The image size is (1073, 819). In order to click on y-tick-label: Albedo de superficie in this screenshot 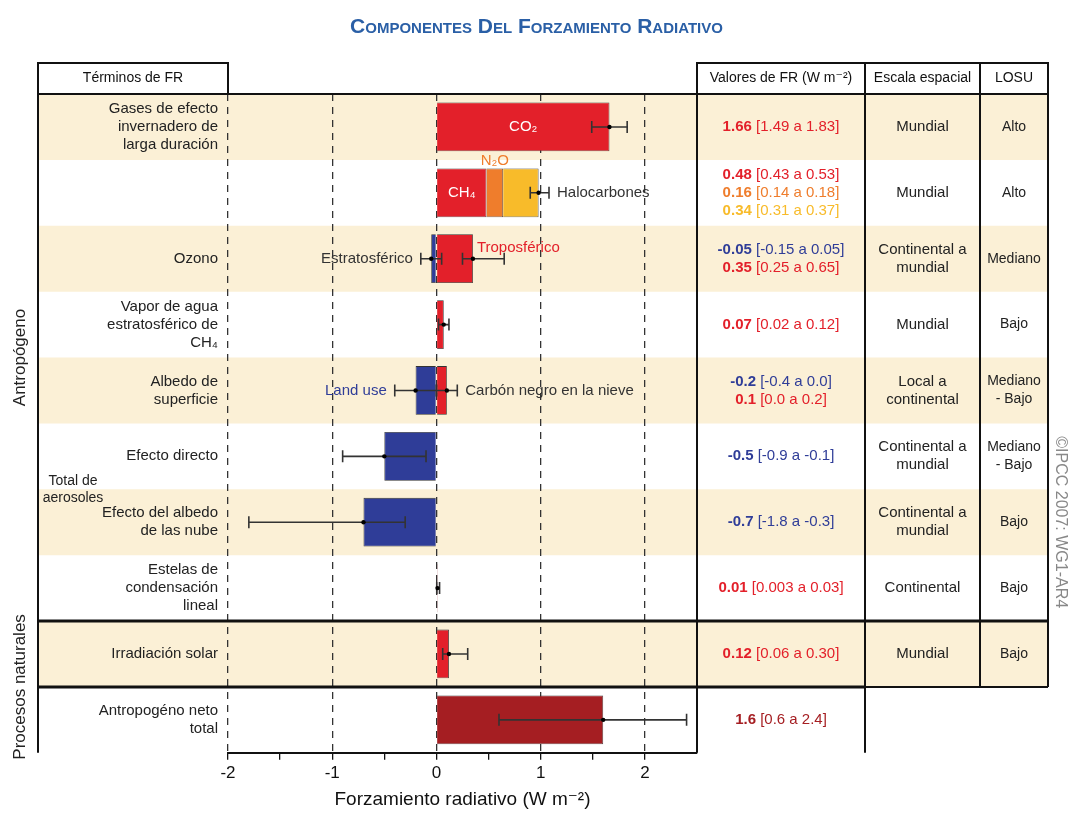, I will do `click(184, 389)`.